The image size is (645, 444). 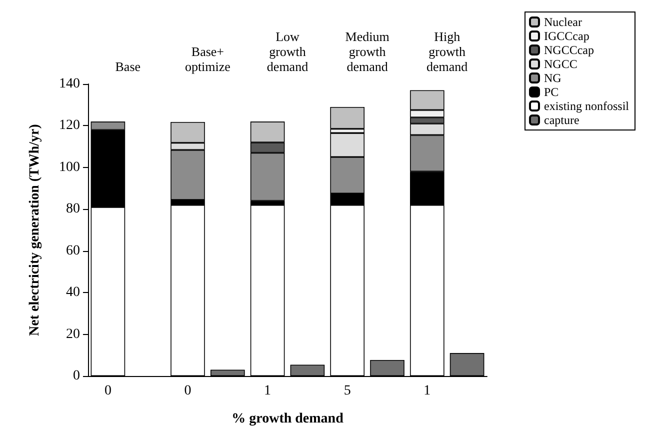 I want to click on y-tick-label: 100, so click(x=69, y=167).